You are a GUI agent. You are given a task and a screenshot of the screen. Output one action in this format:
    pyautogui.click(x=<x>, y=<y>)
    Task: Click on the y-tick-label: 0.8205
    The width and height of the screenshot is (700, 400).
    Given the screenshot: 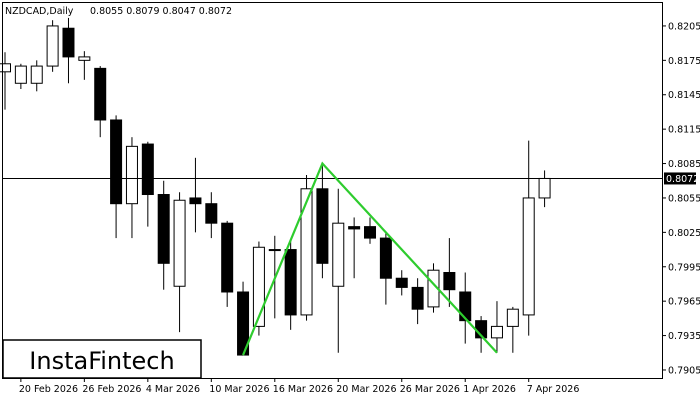 What is the action you would take?
    pyautogui.click(x=684, y=26)
    